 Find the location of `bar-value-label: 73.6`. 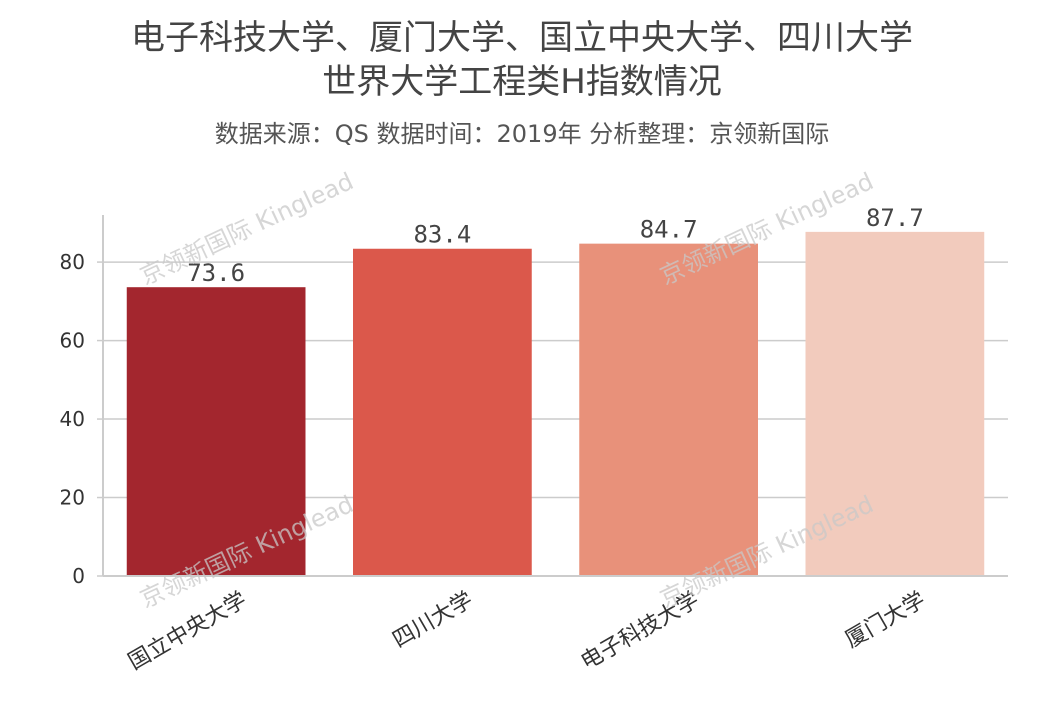

bar-value-label: 73.6 is located at coordinates (216, 273).